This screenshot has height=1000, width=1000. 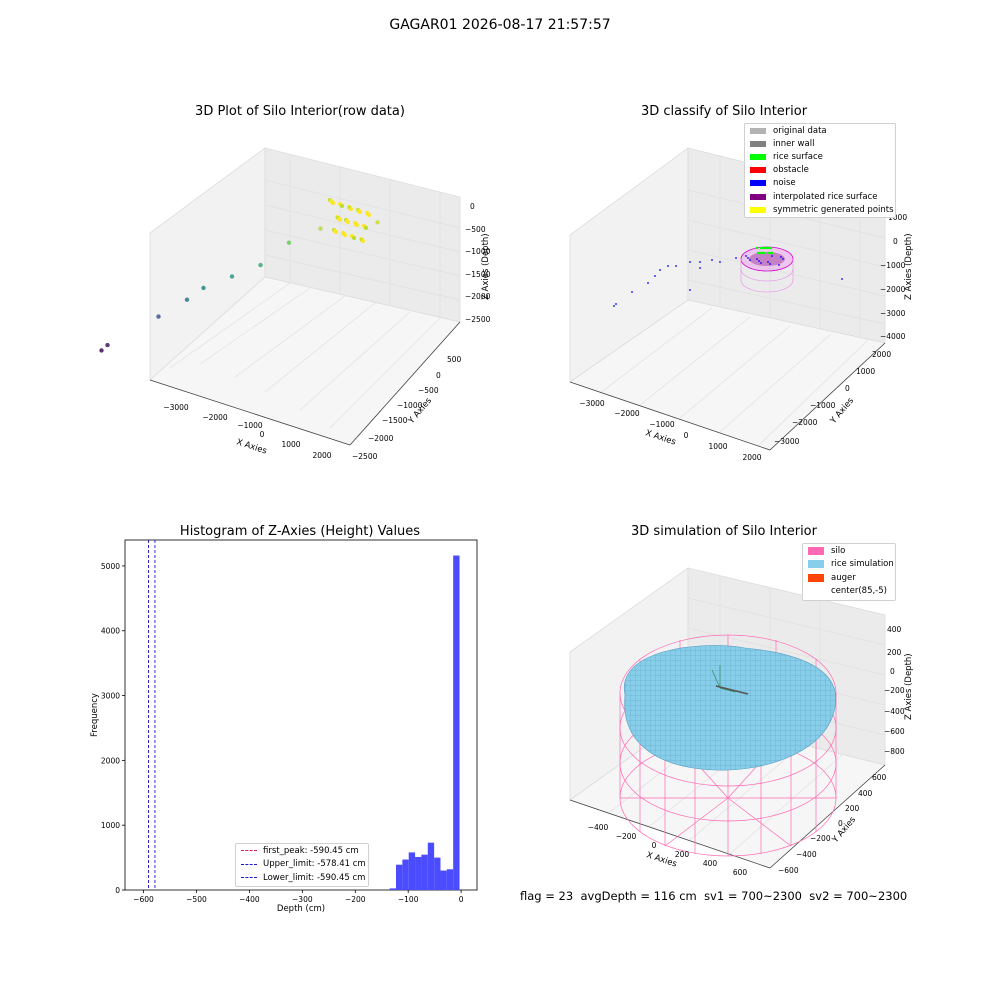 What do you see at coordinates (825, 196) in the screenshot?
I see `legend-label: interpolated rice surface` at bounding box center [825, 196].